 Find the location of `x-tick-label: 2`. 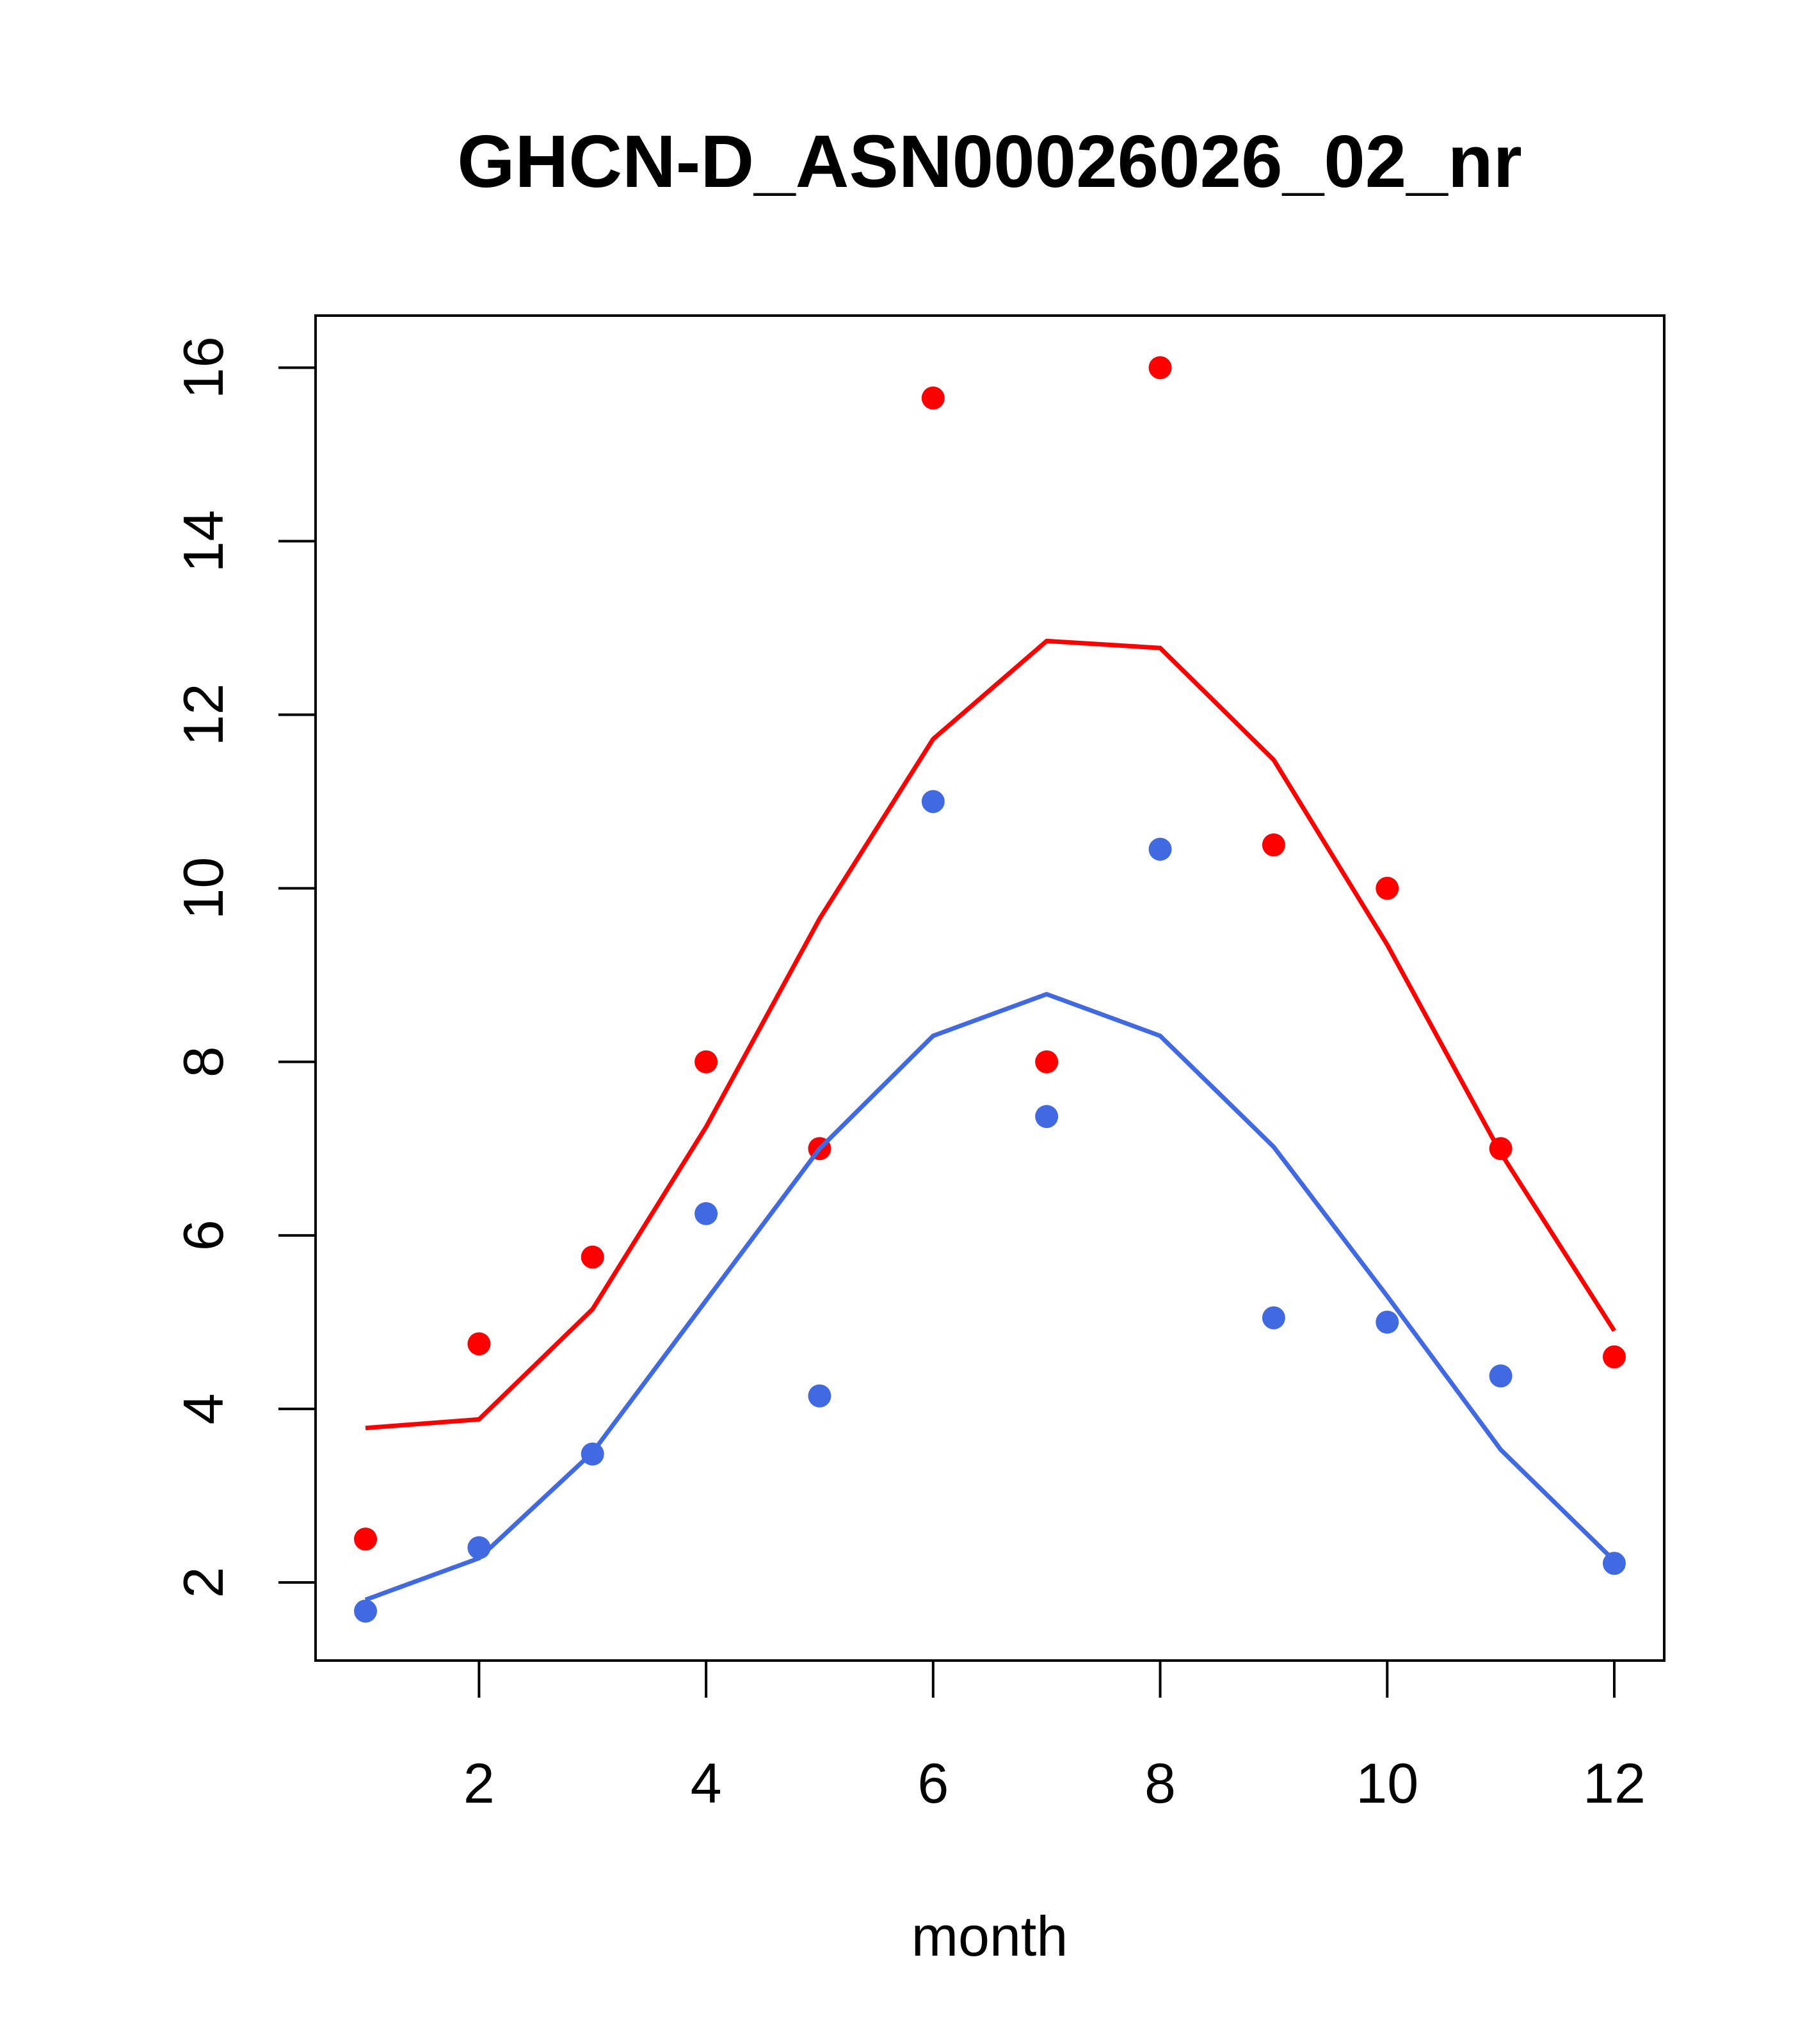

x-tick-label: 2 is located at coordinates (479, 1783).